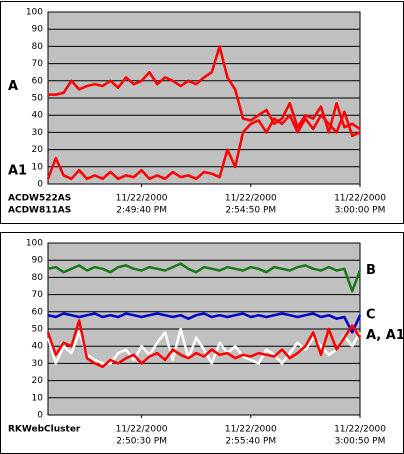  I want to click on series-label: A1, so click(17, 170).